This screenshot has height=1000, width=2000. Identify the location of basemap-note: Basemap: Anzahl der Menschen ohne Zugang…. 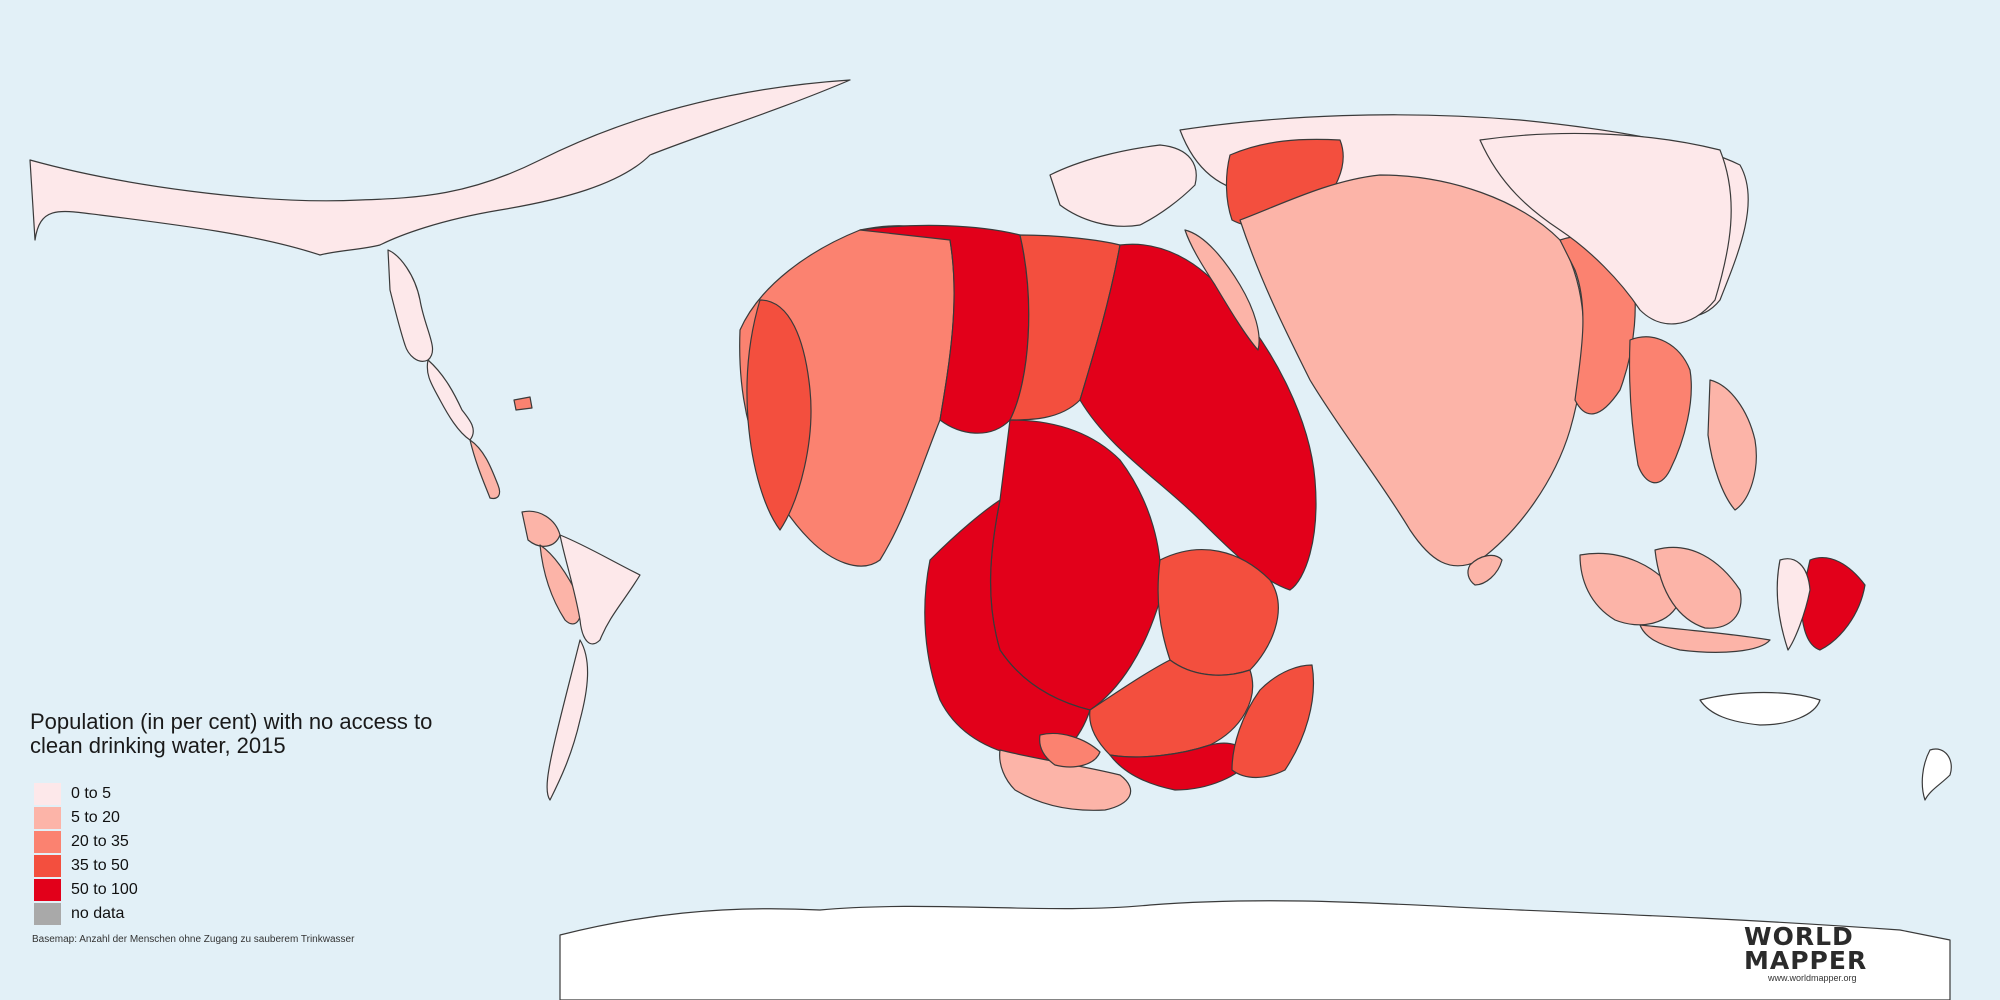
(193, 939).